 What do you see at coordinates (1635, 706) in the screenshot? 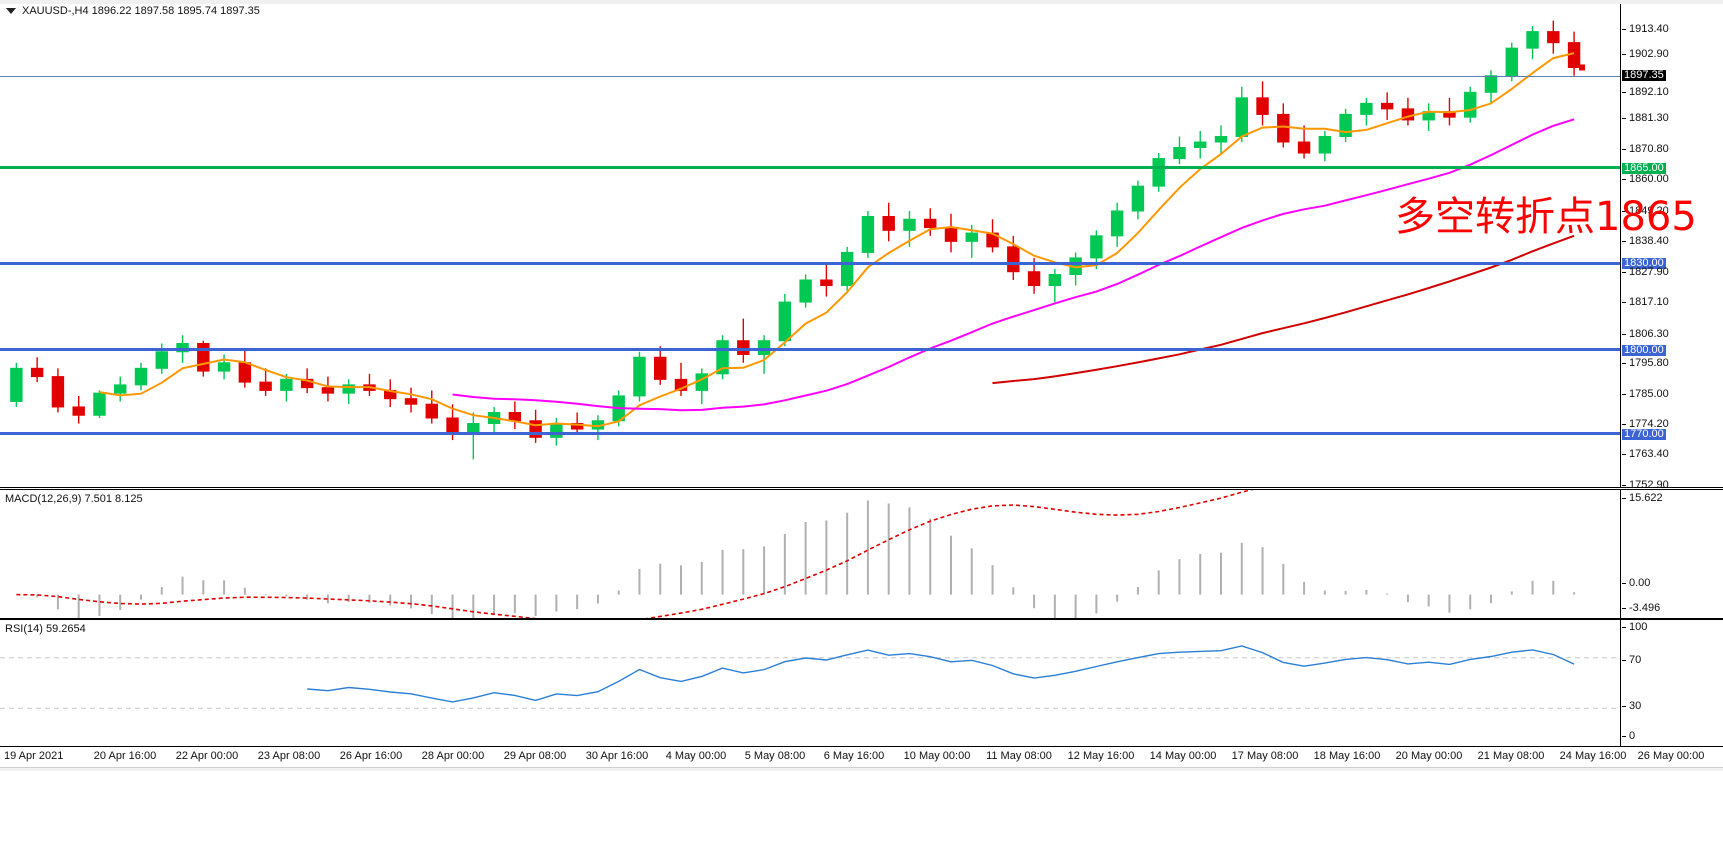
I see `axis-price-label: 30` at bounding box center [1635, 706].